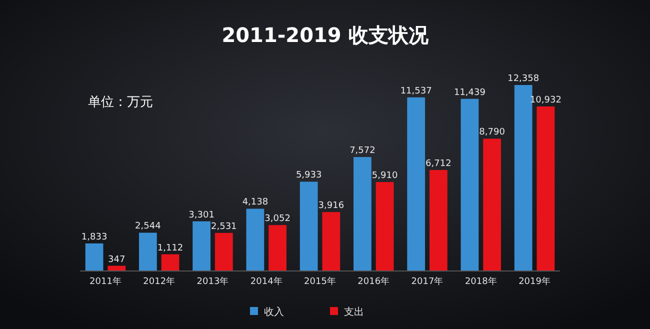 This screenshot has width=650, height=329. Describe the element at coordinates (439, 163) in the screenshot. I see `data-label: 6,712` at that location.